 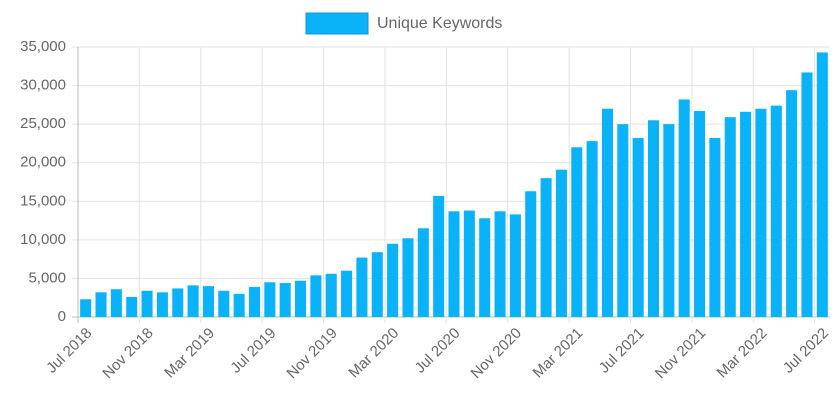 What do you see at coordinates (806, 351) in the screenshot?
I see `x-tick-label: Jul 2022` at bounding box center [806, 351].